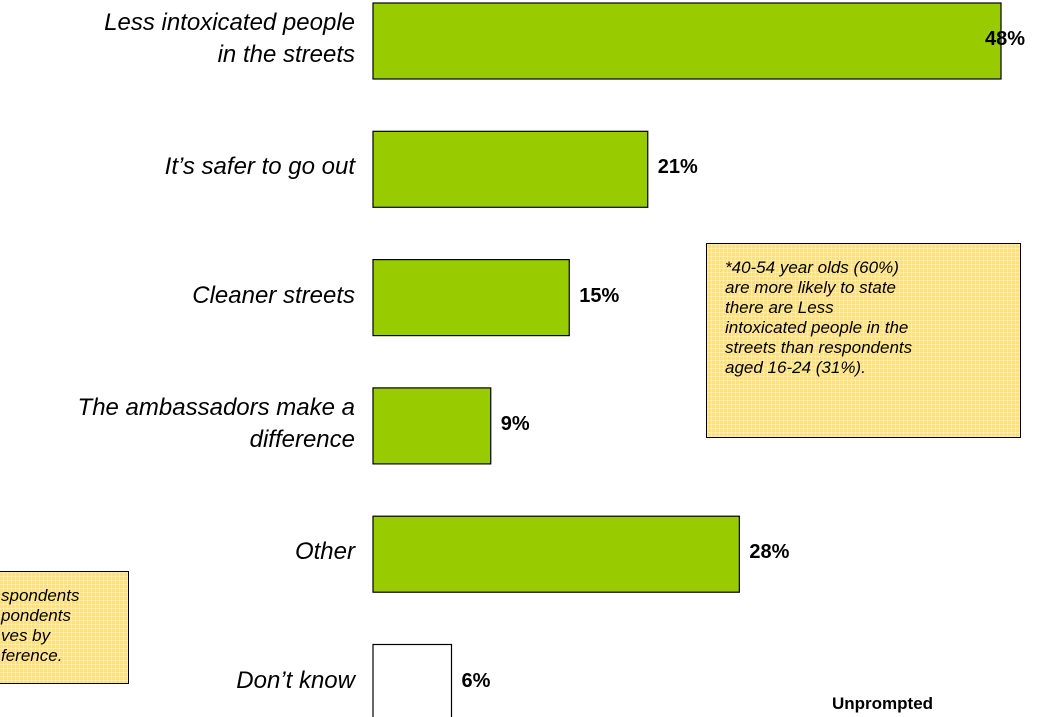  Describe the element at coordinates (64, 627) in the screenshot. I see `note-box-clipped: spondents pondents ves by ference.` at that location.